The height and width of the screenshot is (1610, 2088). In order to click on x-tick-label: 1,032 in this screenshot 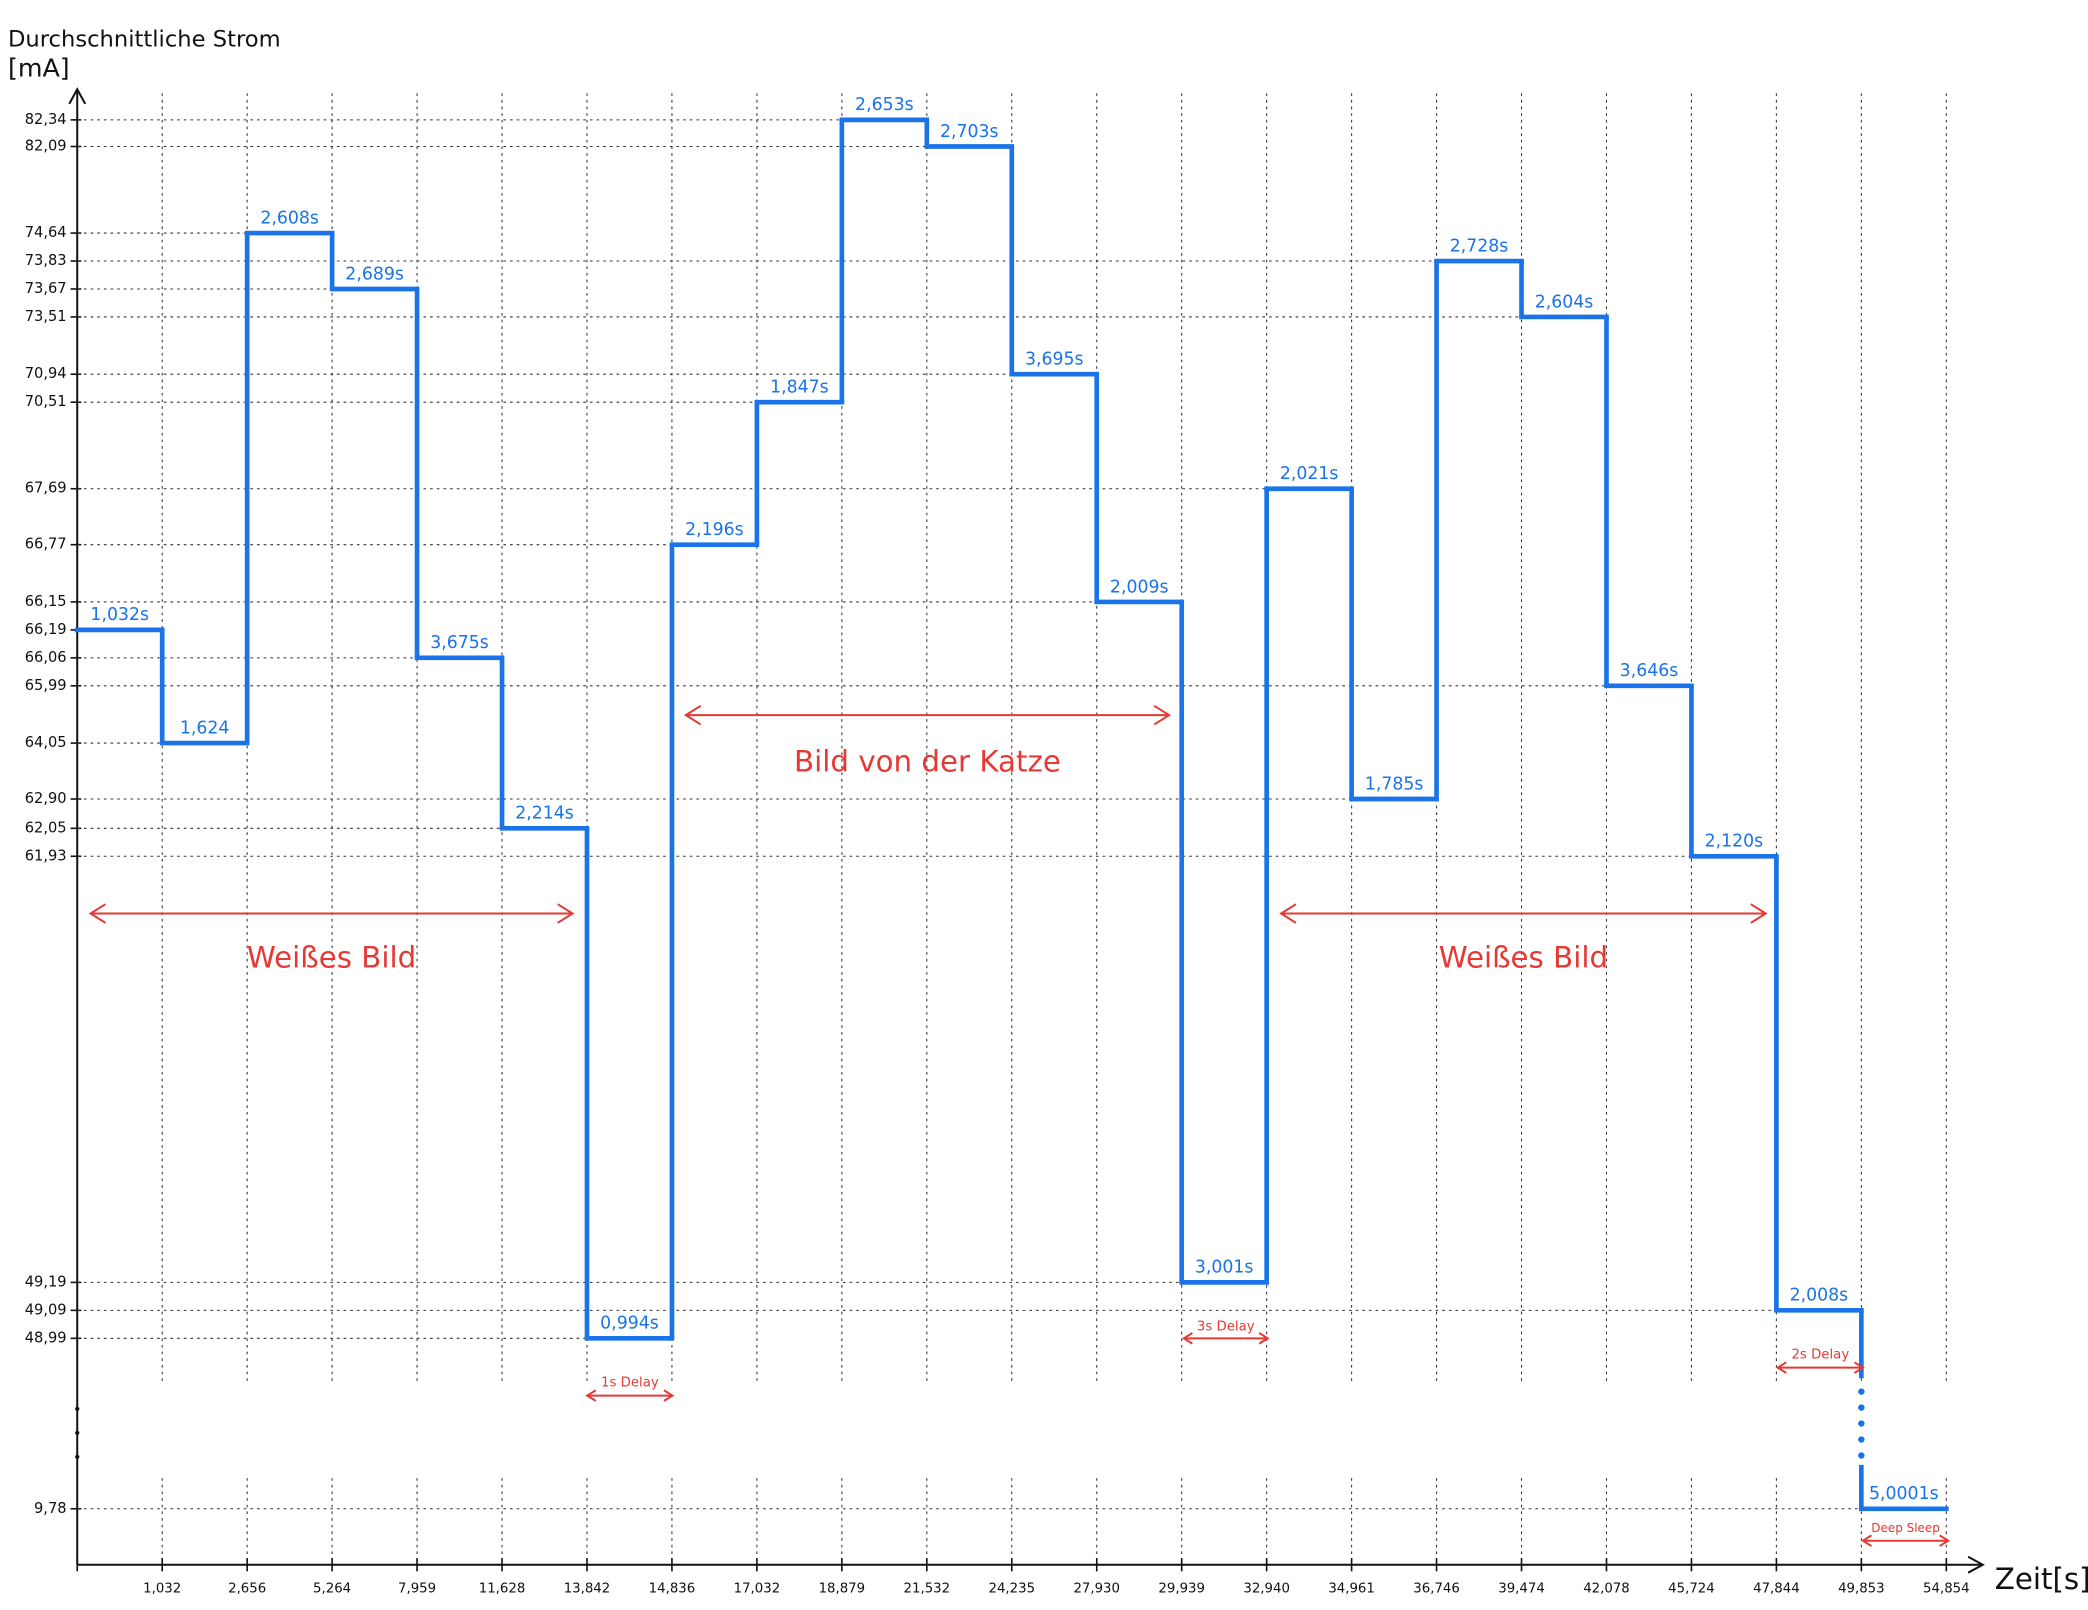, I will do `click(162, 1589)`.